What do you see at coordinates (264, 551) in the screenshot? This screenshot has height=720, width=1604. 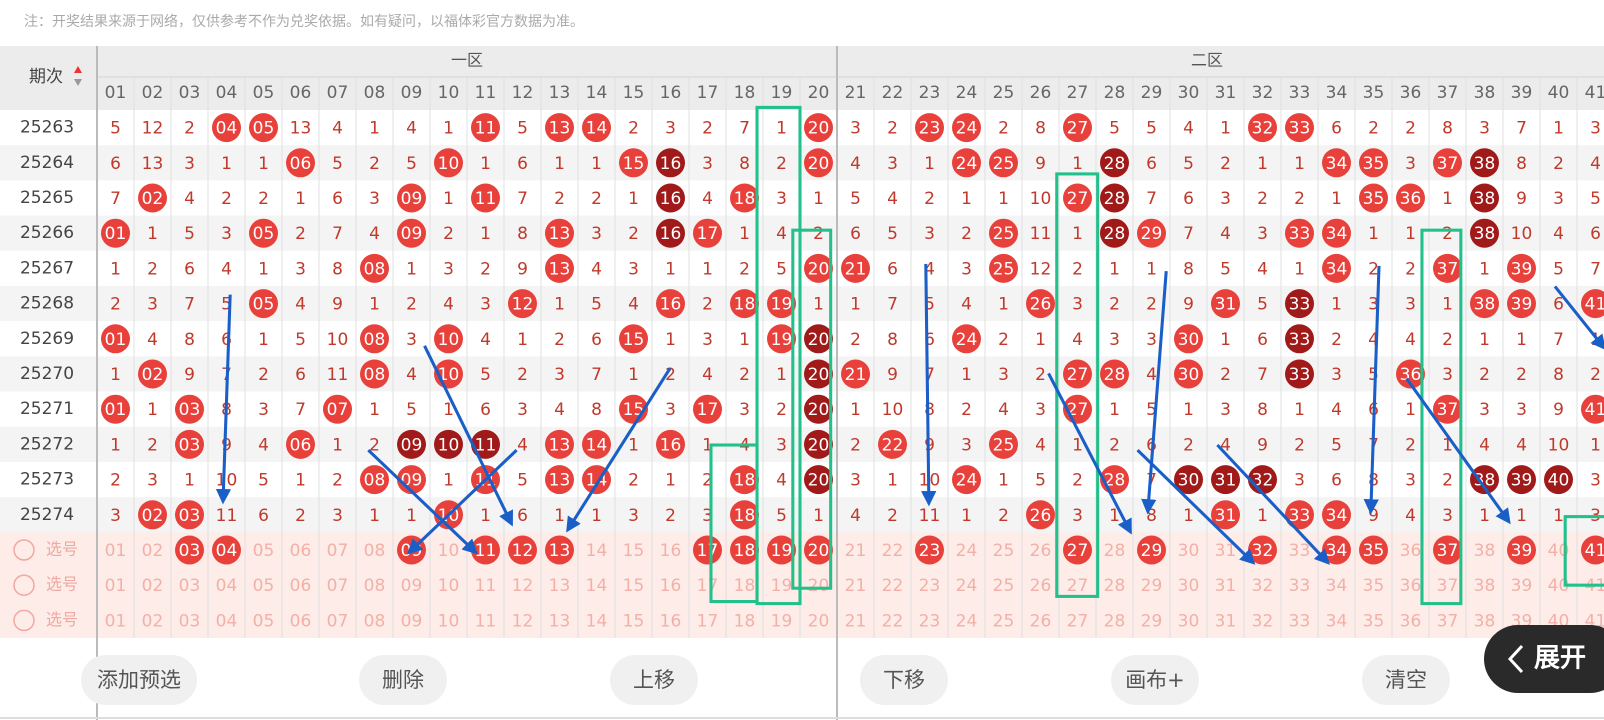 I see `pick-number: 05` at bounding box center [264, 551].